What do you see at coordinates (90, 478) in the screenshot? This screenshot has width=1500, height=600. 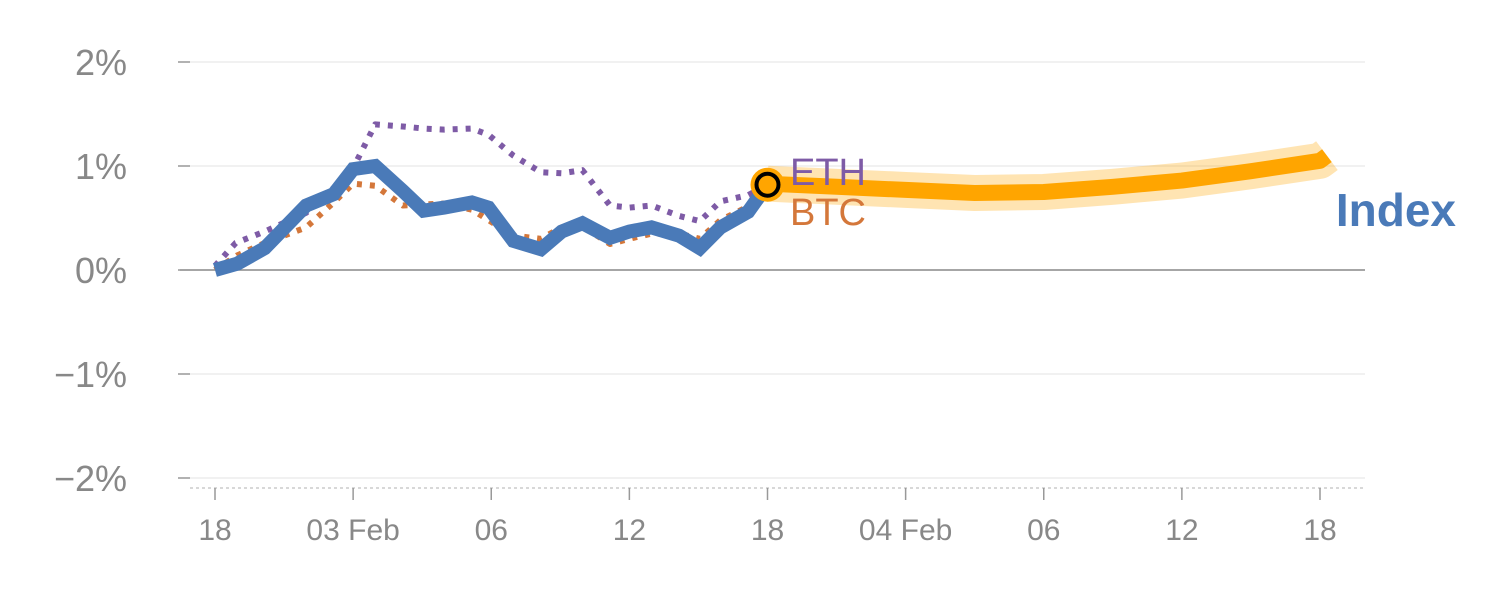 I see `y-tick-label: −2%` at bounding box center [90, 478].